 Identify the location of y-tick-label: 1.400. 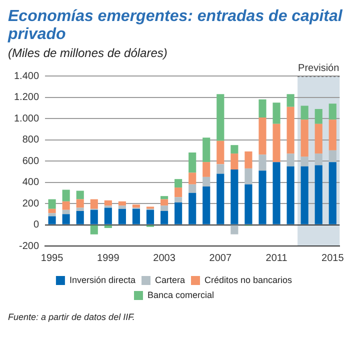
(27, 76).